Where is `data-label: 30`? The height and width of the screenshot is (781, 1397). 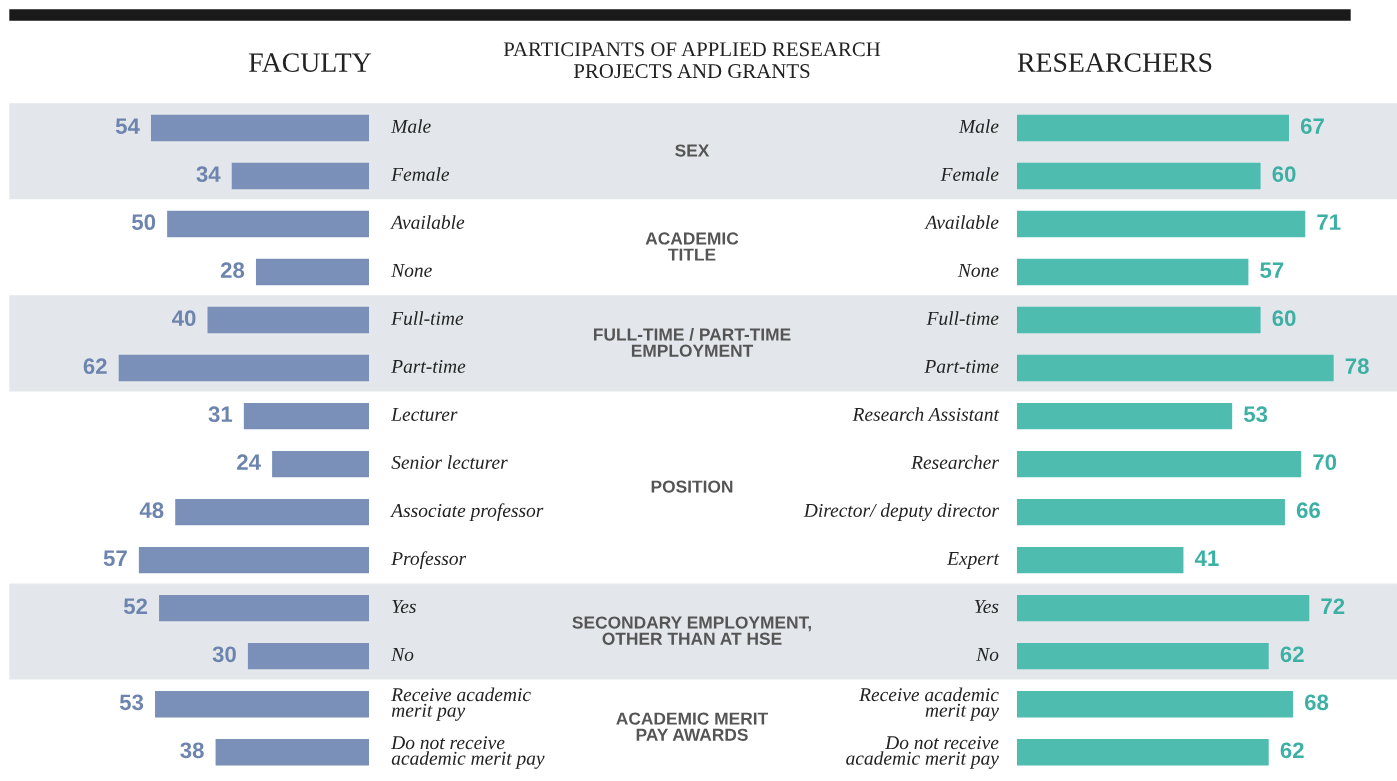
data-label: 30 is located at coordinates (224, 654).